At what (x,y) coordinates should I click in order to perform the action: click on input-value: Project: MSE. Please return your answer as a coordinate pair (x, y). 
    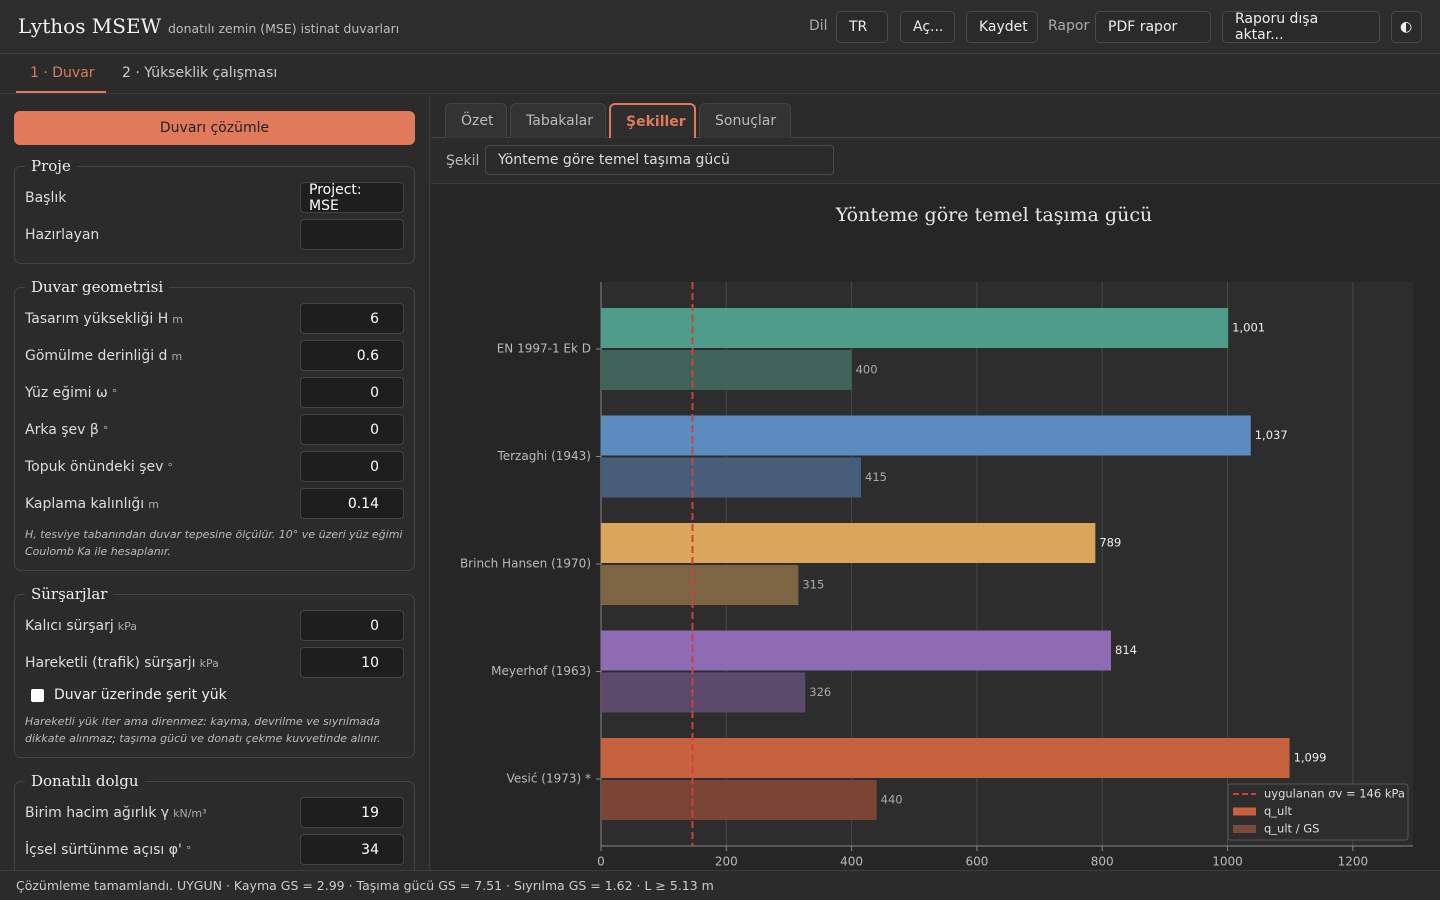
    Looking at the image, I should click on (335, 197).